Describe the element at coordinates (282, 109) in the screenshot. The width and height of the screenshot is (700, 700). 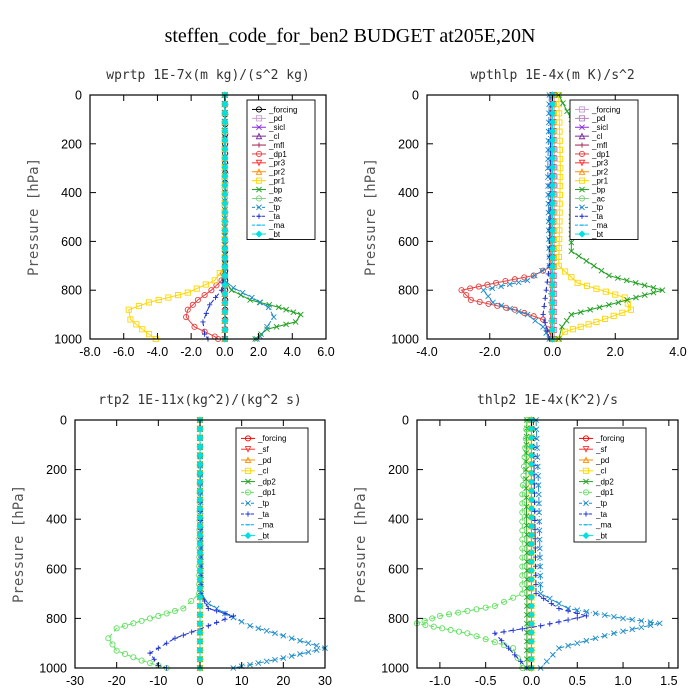
I see `legend-label: _forcing` at that location.